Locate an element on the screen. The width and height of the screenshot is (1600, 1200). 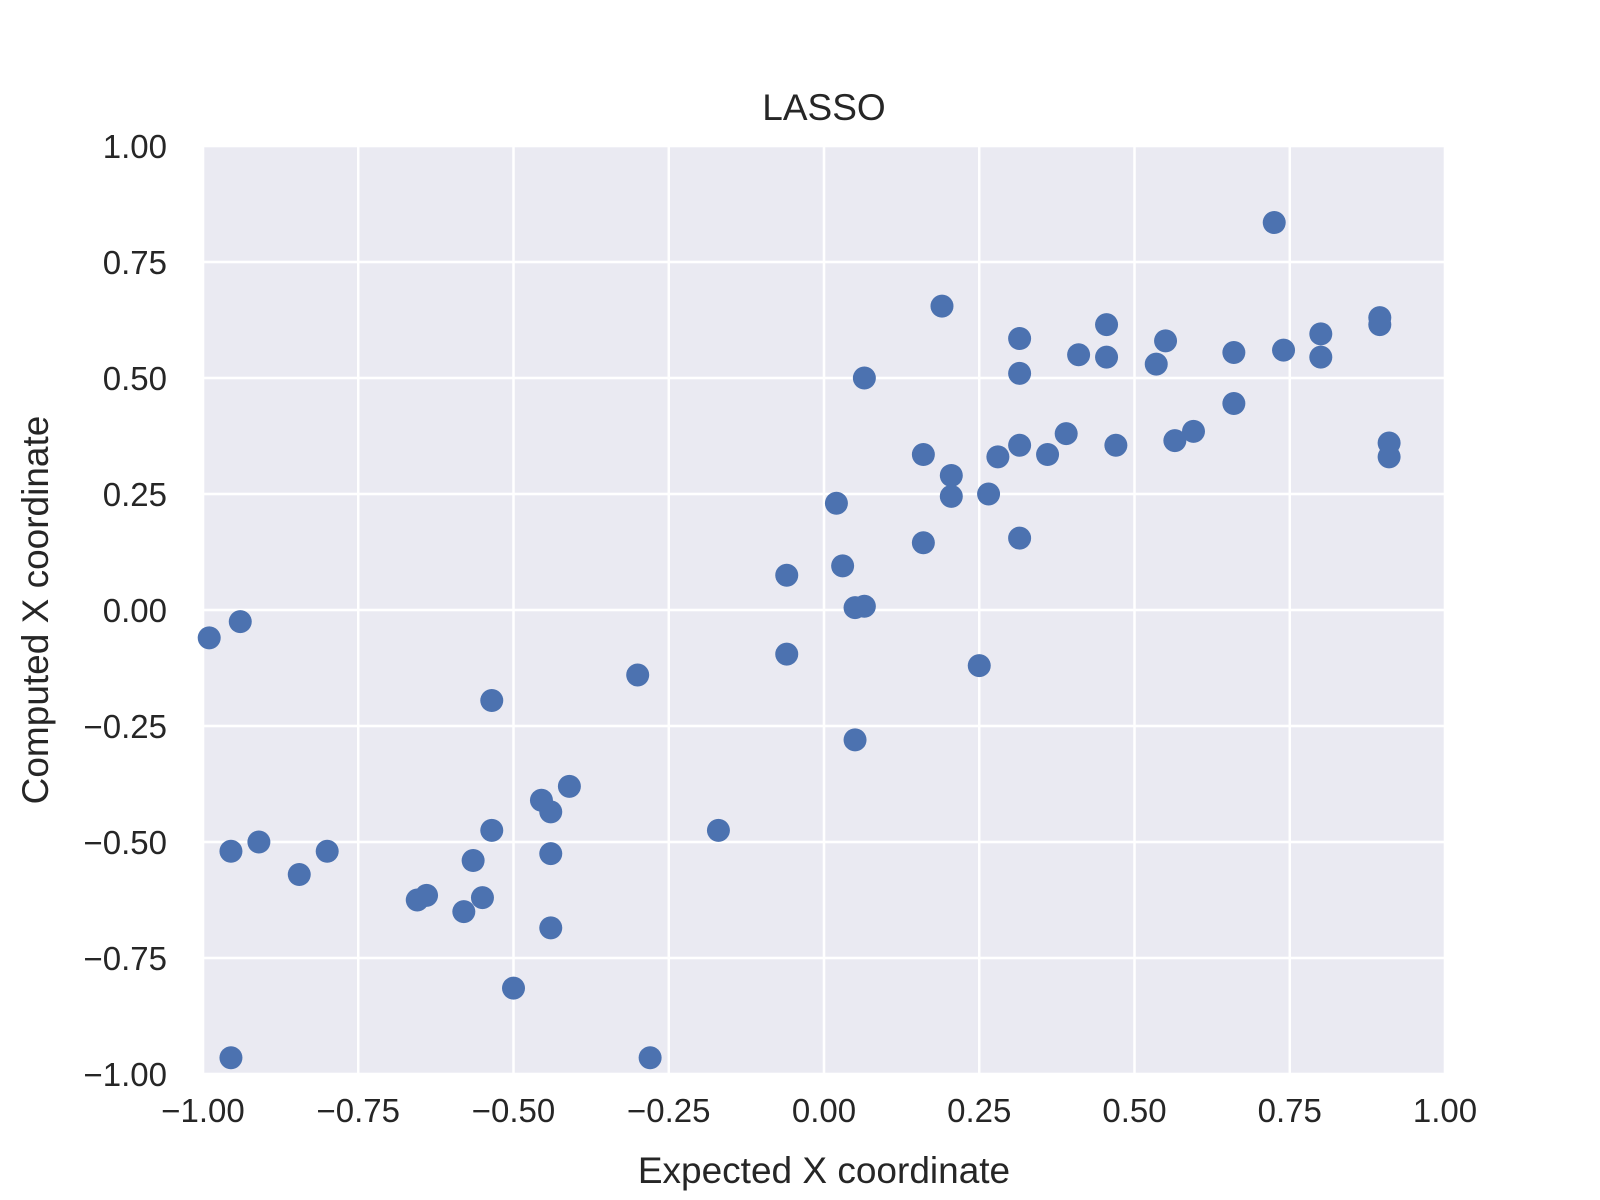
y-tick-label: 0.50 is located at coordinates (135, 378).